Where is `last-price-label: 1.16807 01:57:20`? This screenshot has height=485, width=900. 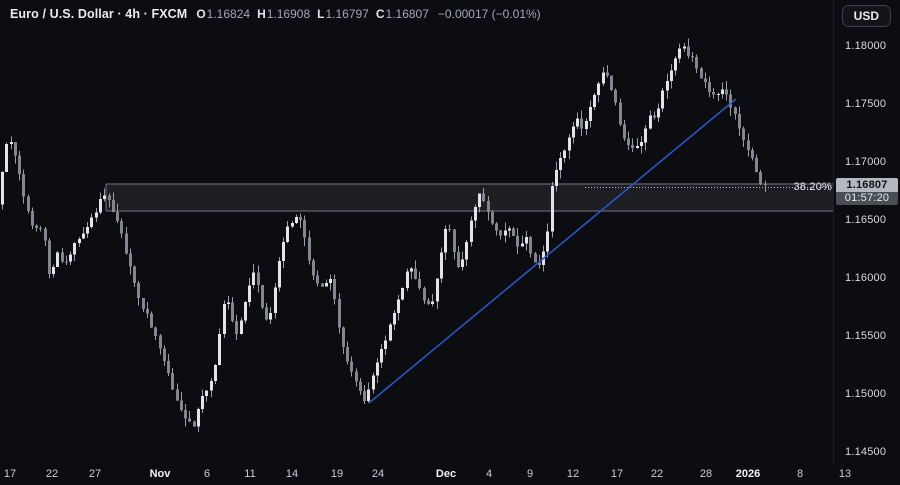 last-price-label: 1.16807 01:57:20 is located at coordinates (867, 191).